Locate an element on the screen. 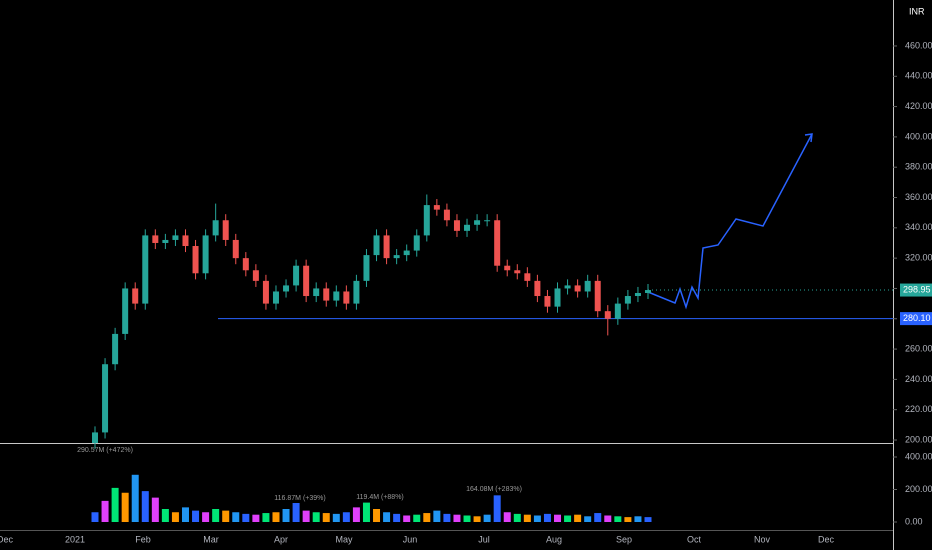 Image resolution: width=932 pixels, height=550 pixels. support-label: 280.10 is located at coordinates (917, 318).